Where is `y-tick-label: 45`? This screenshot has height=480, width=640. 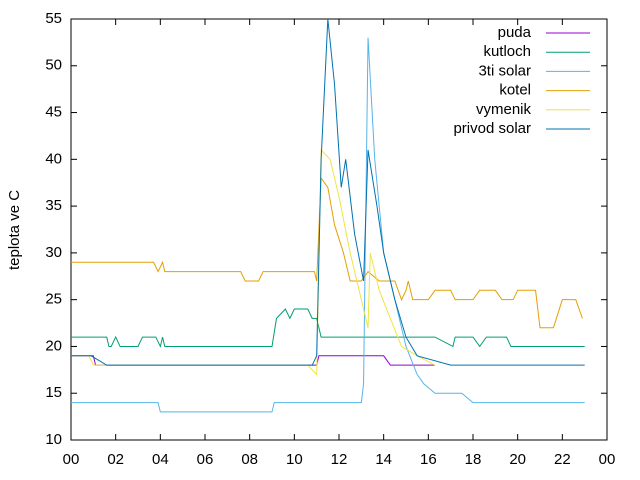
y-tick-label: 45 is located at coordinates (53, 112).